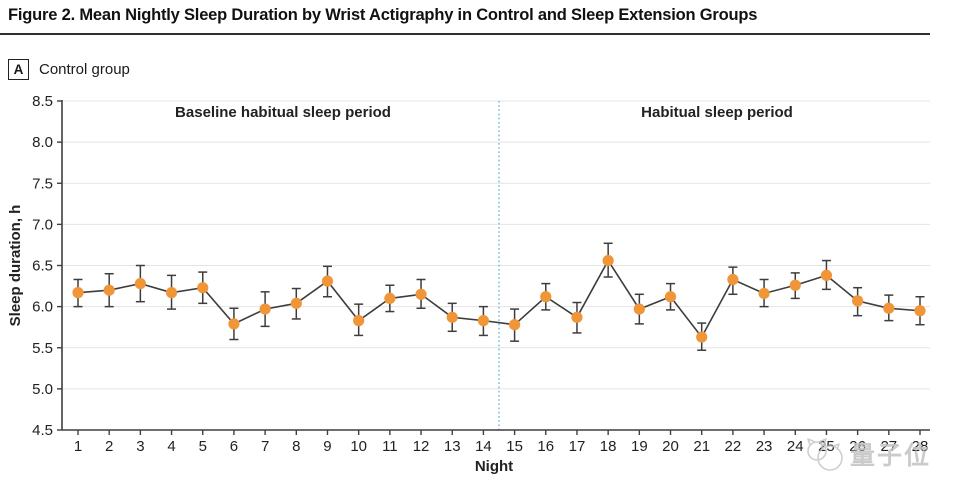  What do you see at coordinates (42, 307) in the screenshot?
I see `y-tick-label: 6.0` at bounding box center [42, 307].